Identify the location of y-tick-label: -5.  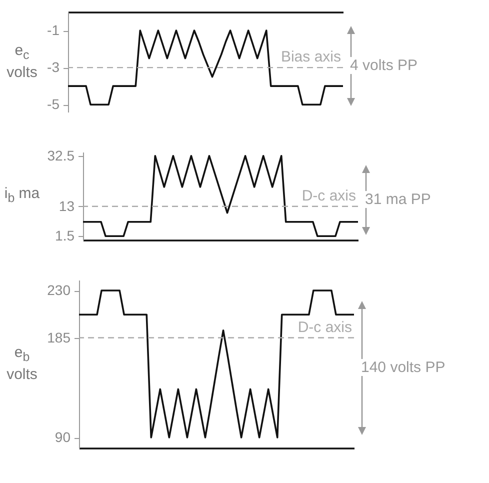
(53, 104).